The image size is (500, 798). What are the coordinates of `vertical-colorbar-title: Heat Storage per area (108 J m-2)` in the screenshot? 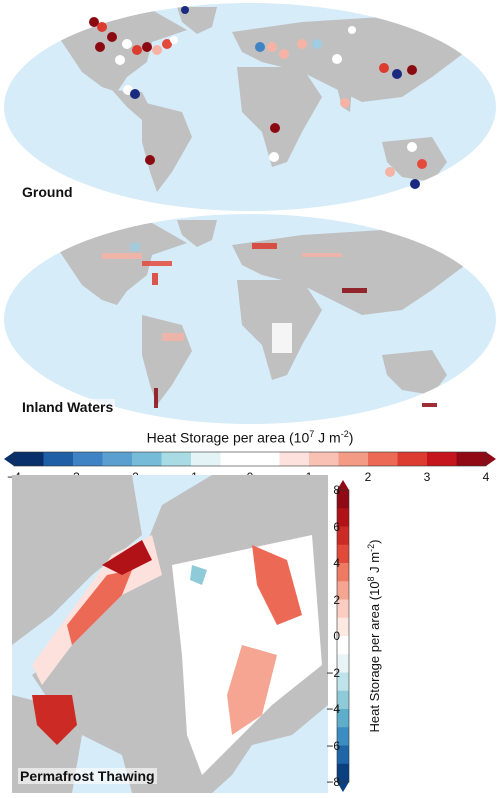 It's located at (374, 636).